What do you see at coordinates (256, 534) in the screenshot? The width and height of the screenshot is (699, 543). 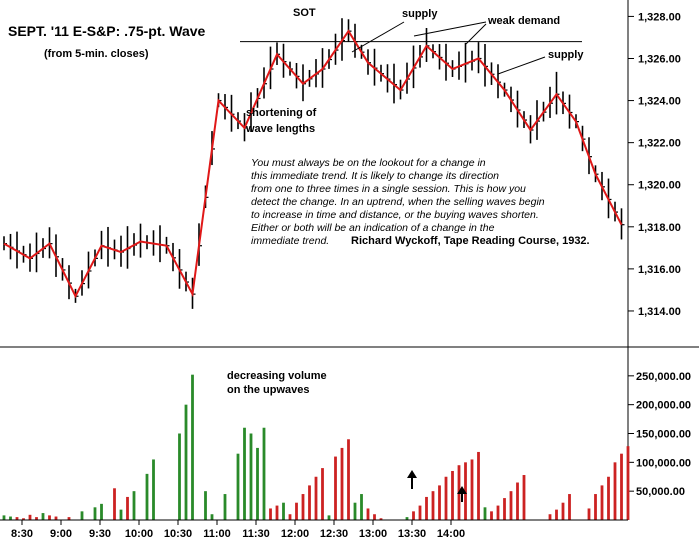 I see `time-tick-label: 11:30` at bounding box center [256, 534].